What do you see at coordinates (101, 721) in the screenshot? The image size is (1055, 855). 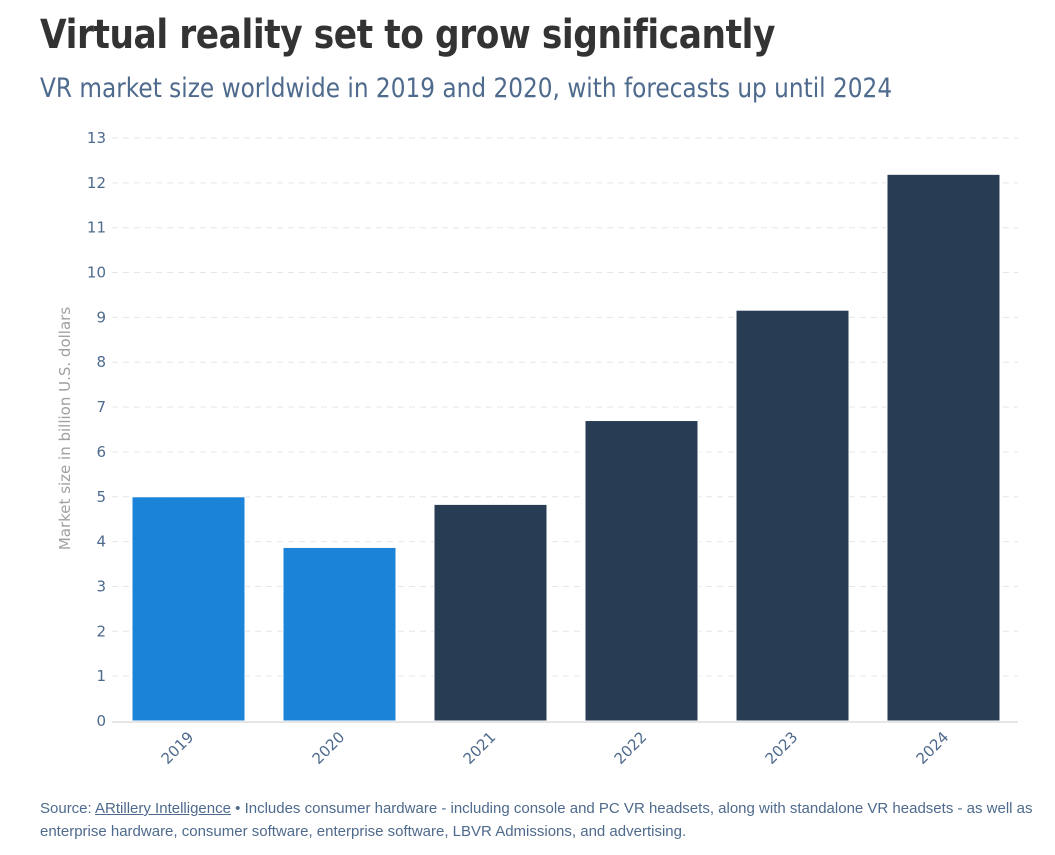 I see `y-tick-label: 0` at bounding box center [101, 721].